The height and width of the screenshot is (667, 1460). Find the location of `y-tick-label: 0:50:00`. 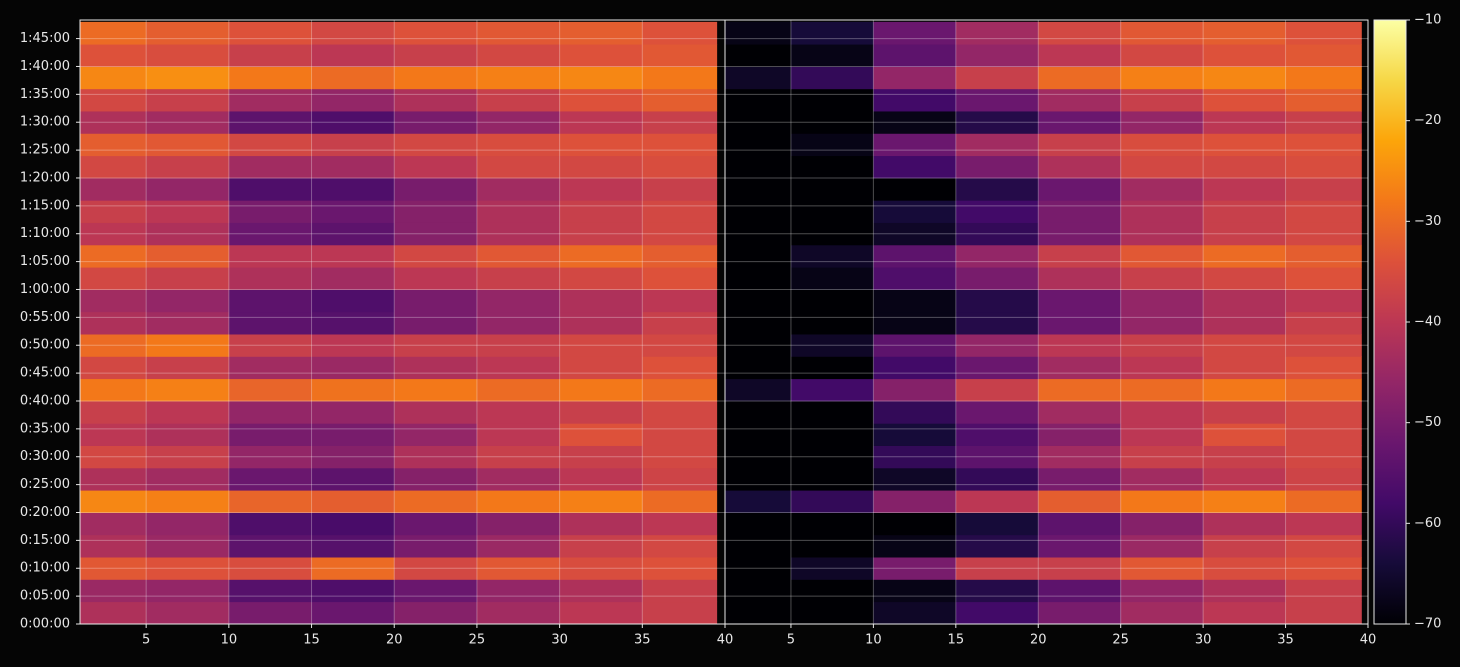

y-tick-label: 0:50:00 is located at coordinates (45, 345).